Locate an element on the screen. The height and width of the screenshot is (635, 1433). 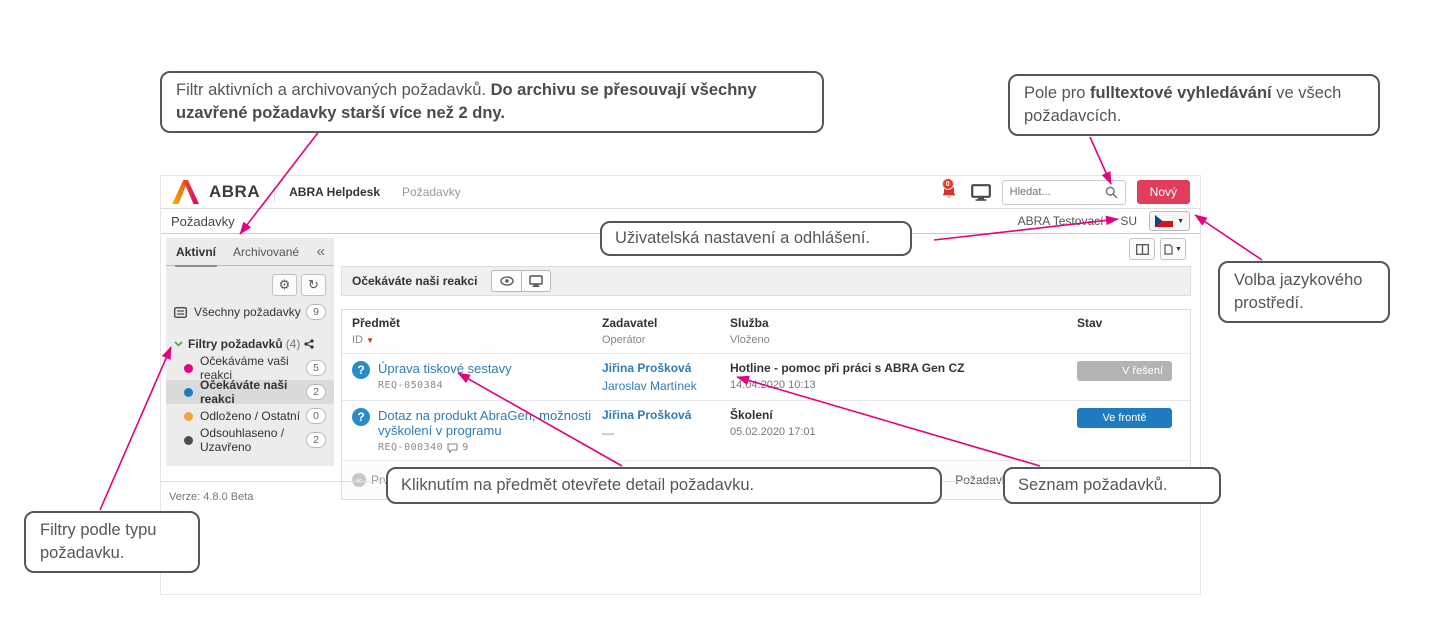
language-selector: ▼ is located at coordinates (1169, 221).